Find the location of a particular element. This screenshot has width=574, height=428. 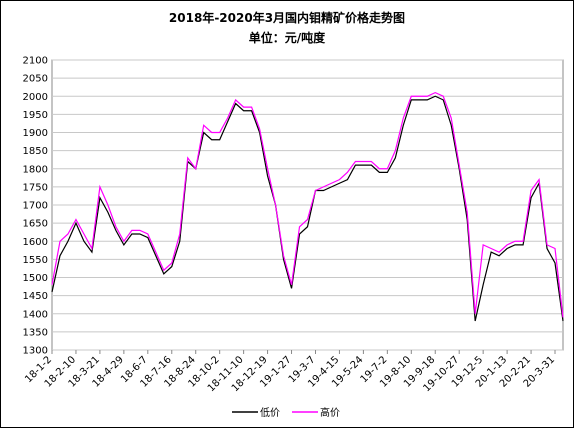

y-tick-label: 1900 is located at coordinates (35, 133).